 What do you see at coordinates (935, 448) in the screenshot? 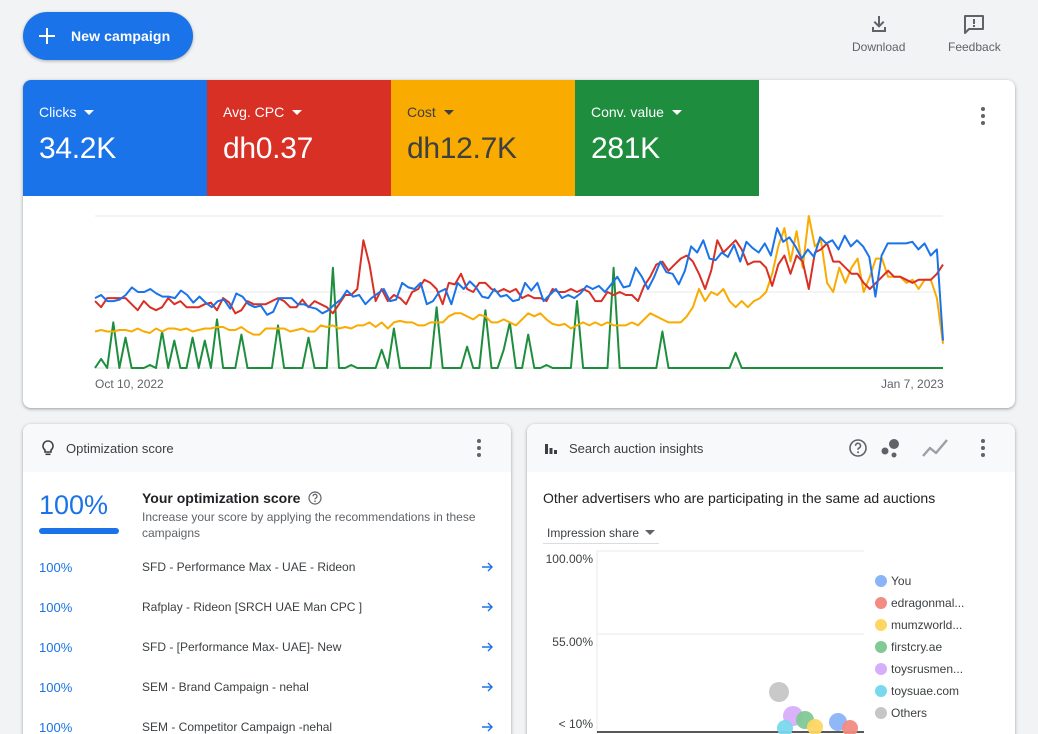
I see `trend-line-icon` at bounding box center [935, 448].